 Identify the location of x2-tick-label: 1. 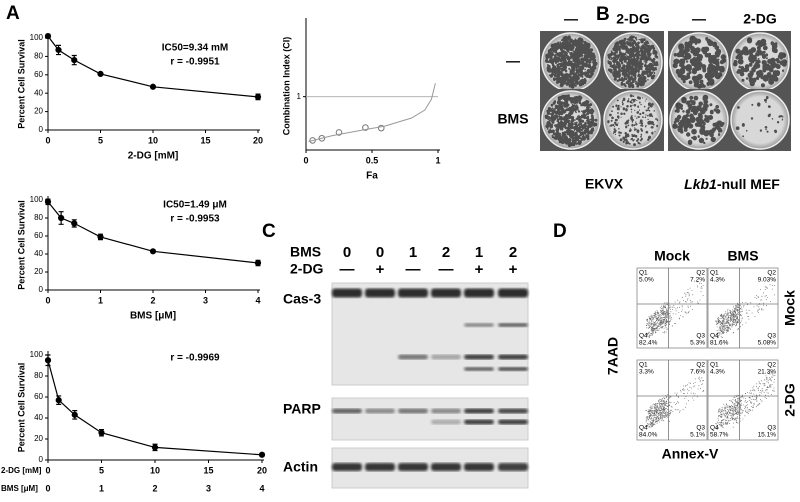
(101, 488).